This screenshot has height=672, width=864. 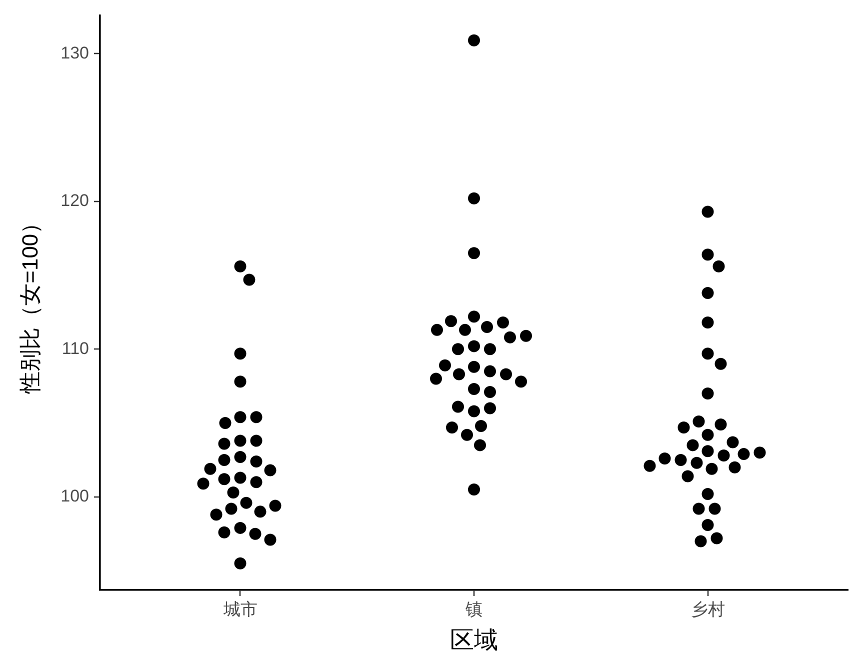 I want to click on x-tick-label: 乡村, so click(x=707, y=609).